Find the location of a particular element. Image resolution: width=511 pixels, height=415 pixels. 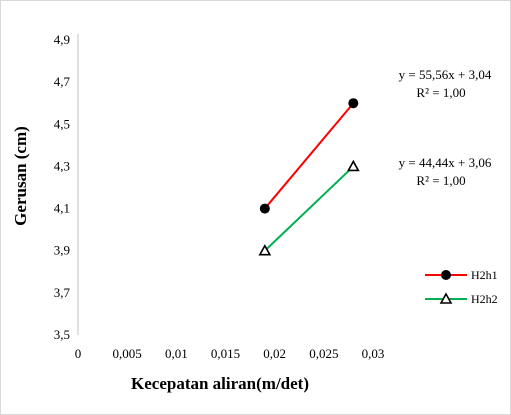

x-tick-label: 0,02 is located at coordinates (274, 353).